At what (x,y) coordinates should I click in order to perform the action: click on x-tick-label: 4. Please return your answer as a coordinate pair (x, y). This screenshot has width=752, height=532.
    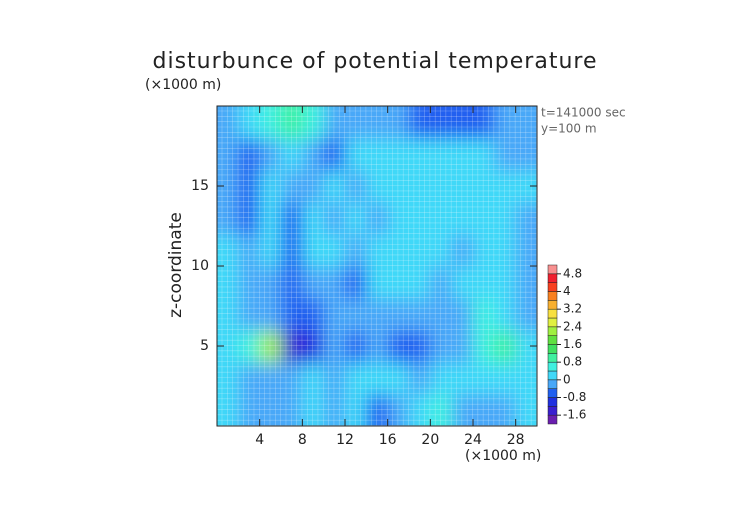
    Looking at the image, I should click on (259, 440).